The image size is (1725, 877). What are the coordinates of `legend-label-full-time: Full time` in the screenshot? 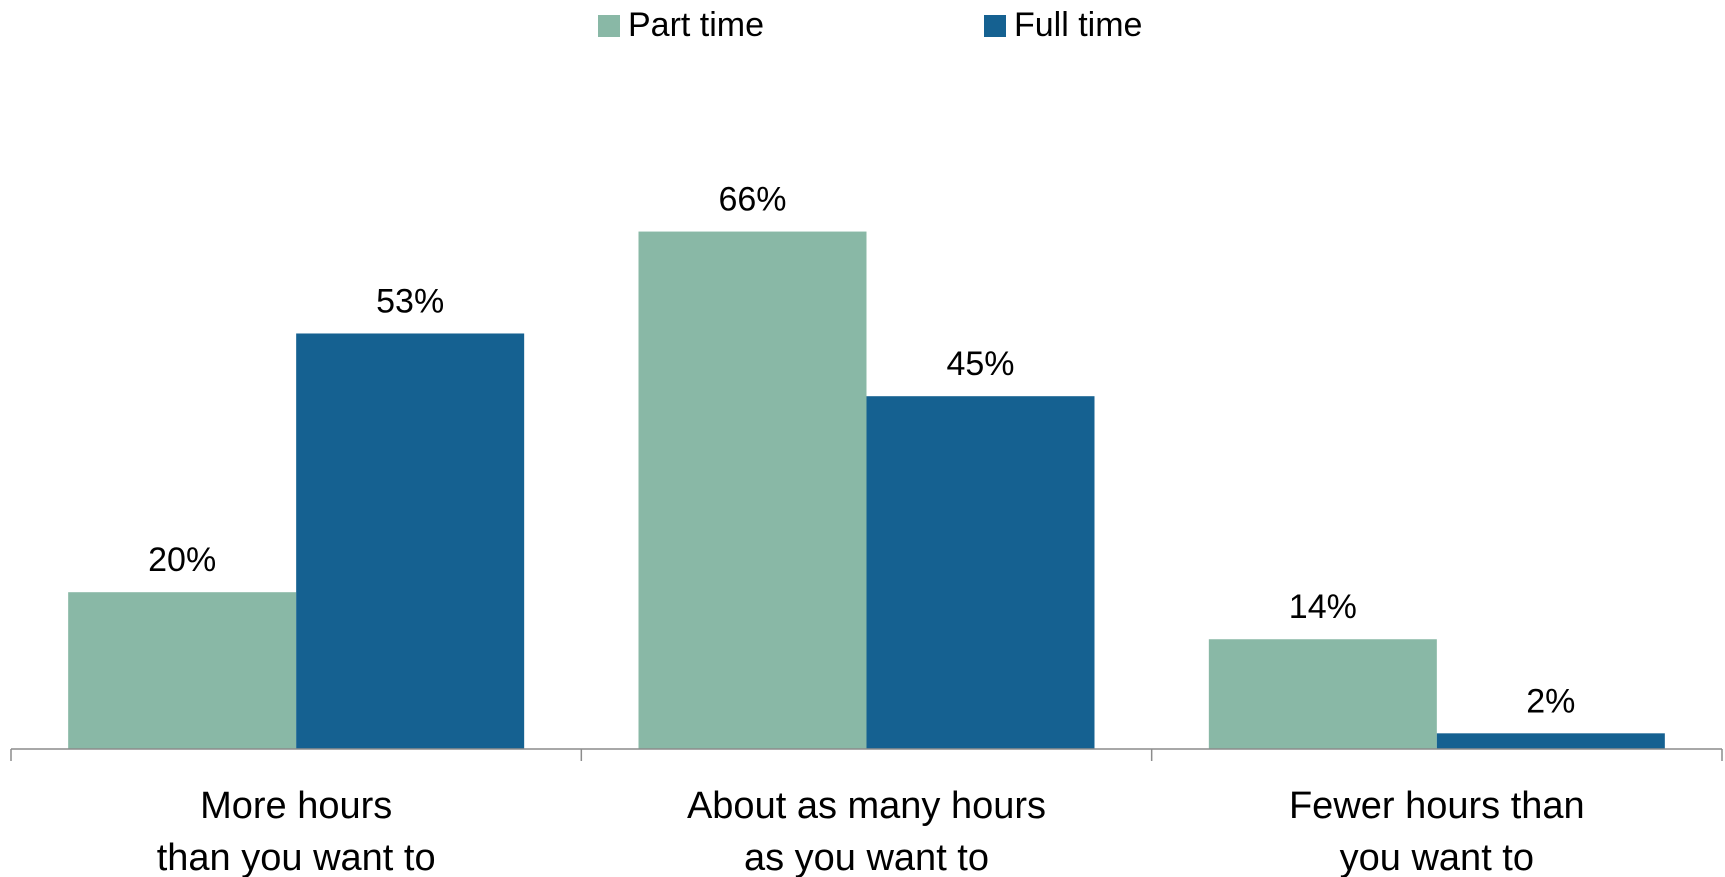 It's located at (1078, 25).